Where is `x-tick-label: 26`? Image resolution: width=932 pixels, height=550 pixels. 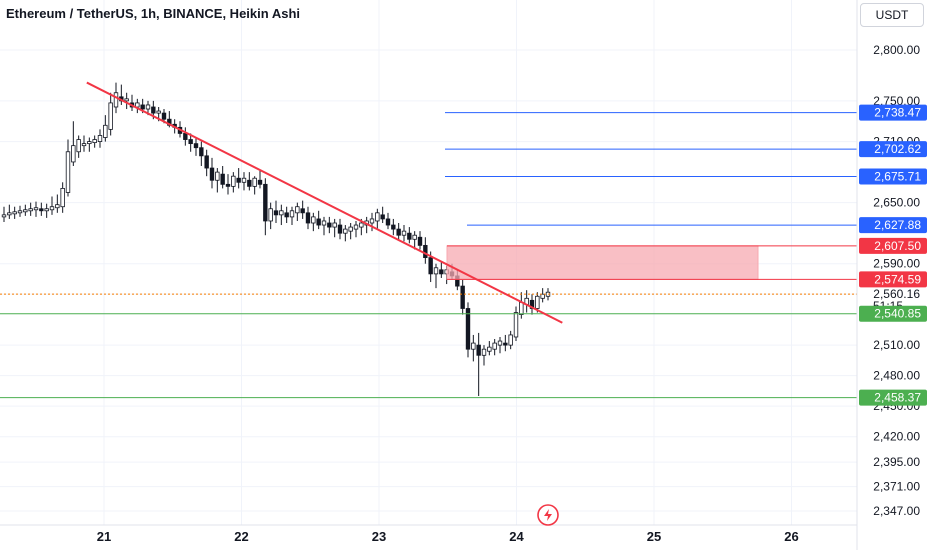 x-tick-label: 26 is located at coordinates (791, 536).